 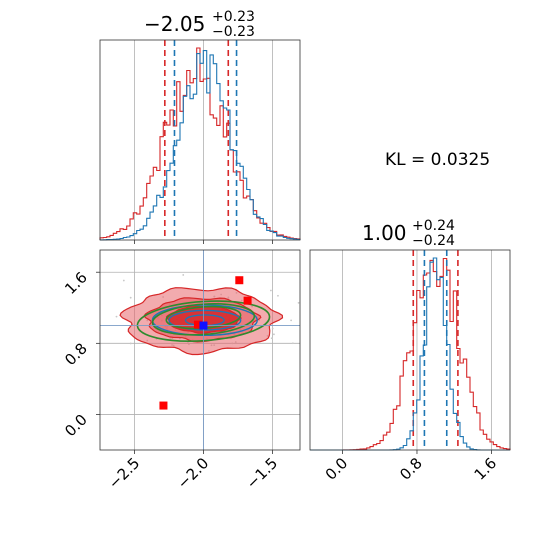 What do you see at coordinates (193, 473) in the screenshot?
I see `joint-x-tick-label: −2.0` at bounding box center [193, 473].